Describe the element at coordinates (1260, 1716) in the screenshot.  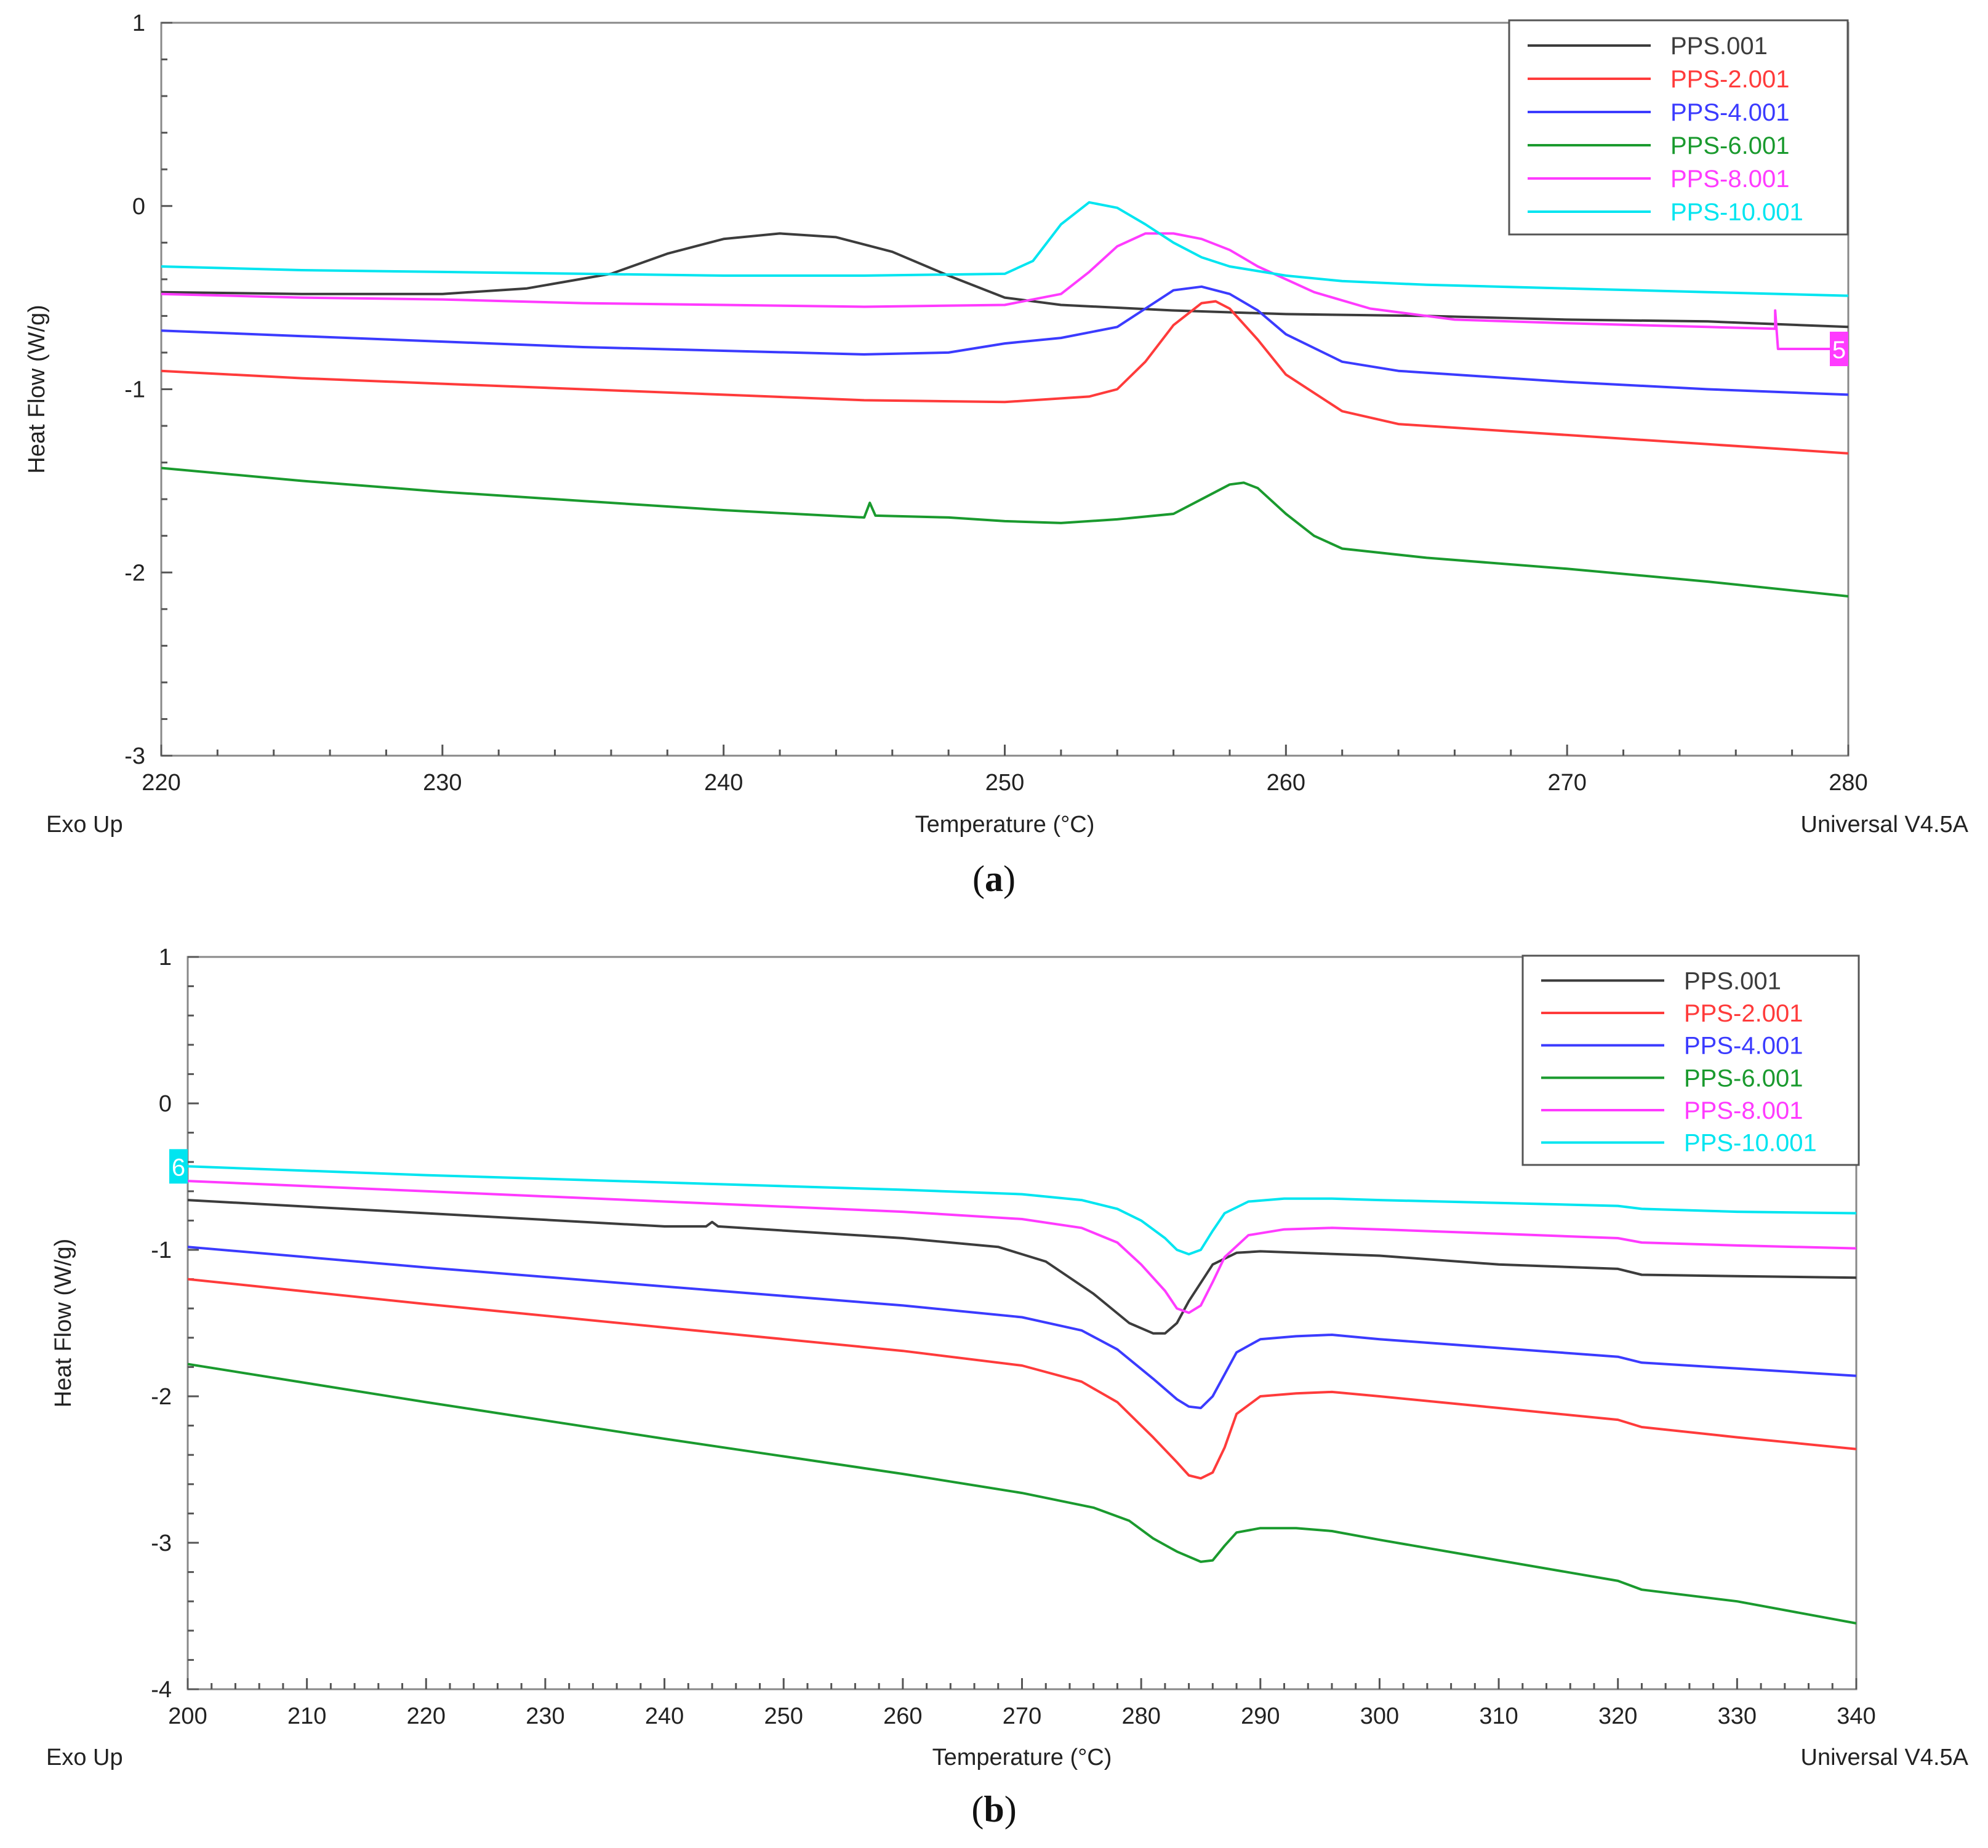
I see `x-tick-label: 290` at that location.